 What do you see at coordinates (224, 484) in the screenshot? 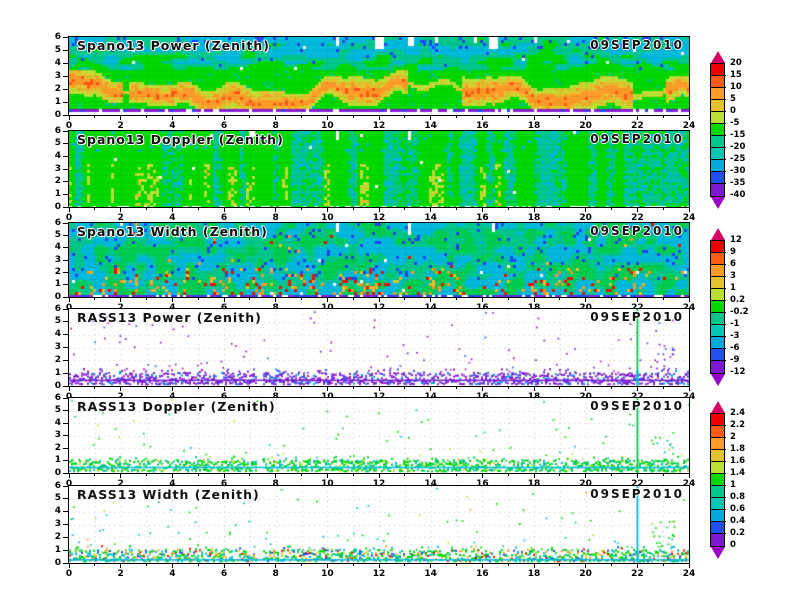
I see `x-tick-label: 6` at bounding box center [224, 484].